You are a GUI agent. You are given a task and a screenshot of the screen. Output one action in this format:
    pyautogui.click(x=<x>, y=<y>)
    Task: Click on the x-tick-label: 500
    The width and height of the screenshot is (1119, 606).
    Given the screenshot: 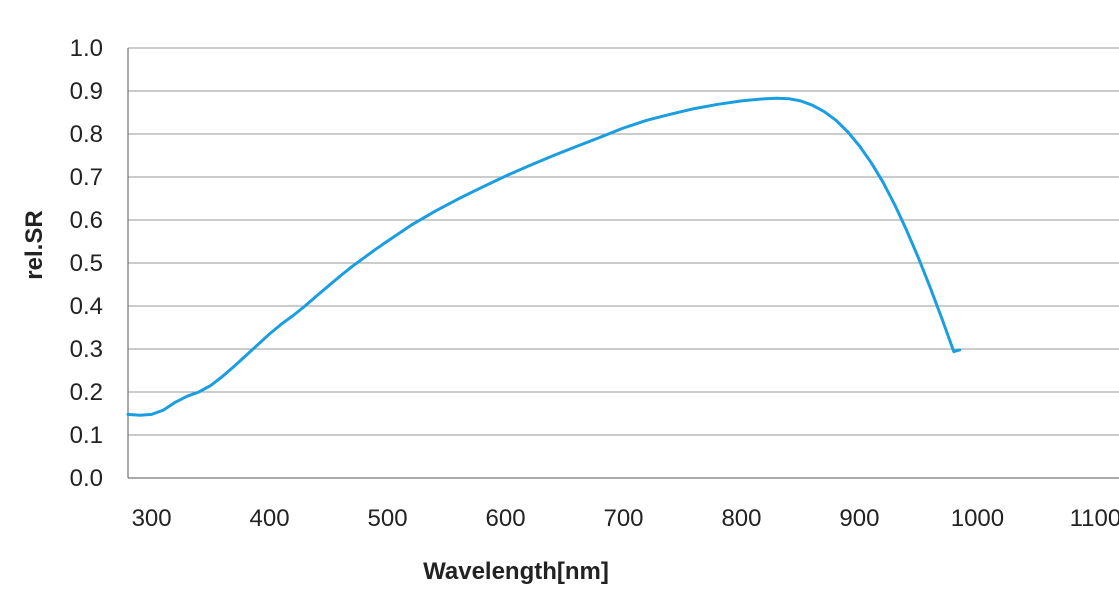 What is the action you would take?
    pyautogui.click(x=388, y=518)
    